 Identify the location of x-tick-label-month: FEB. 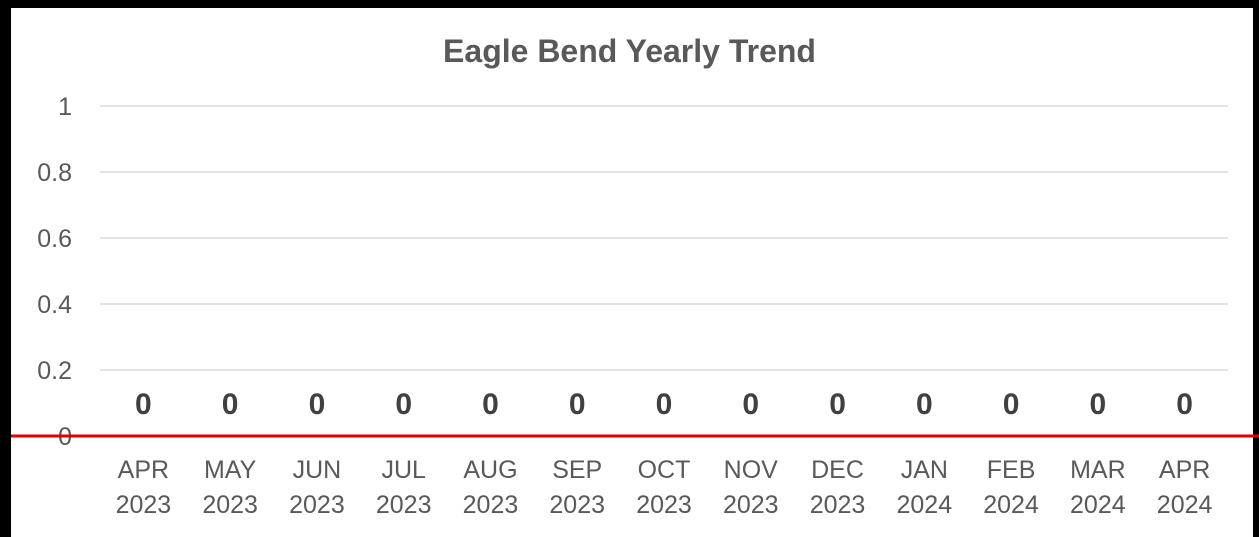
(1011, 470).